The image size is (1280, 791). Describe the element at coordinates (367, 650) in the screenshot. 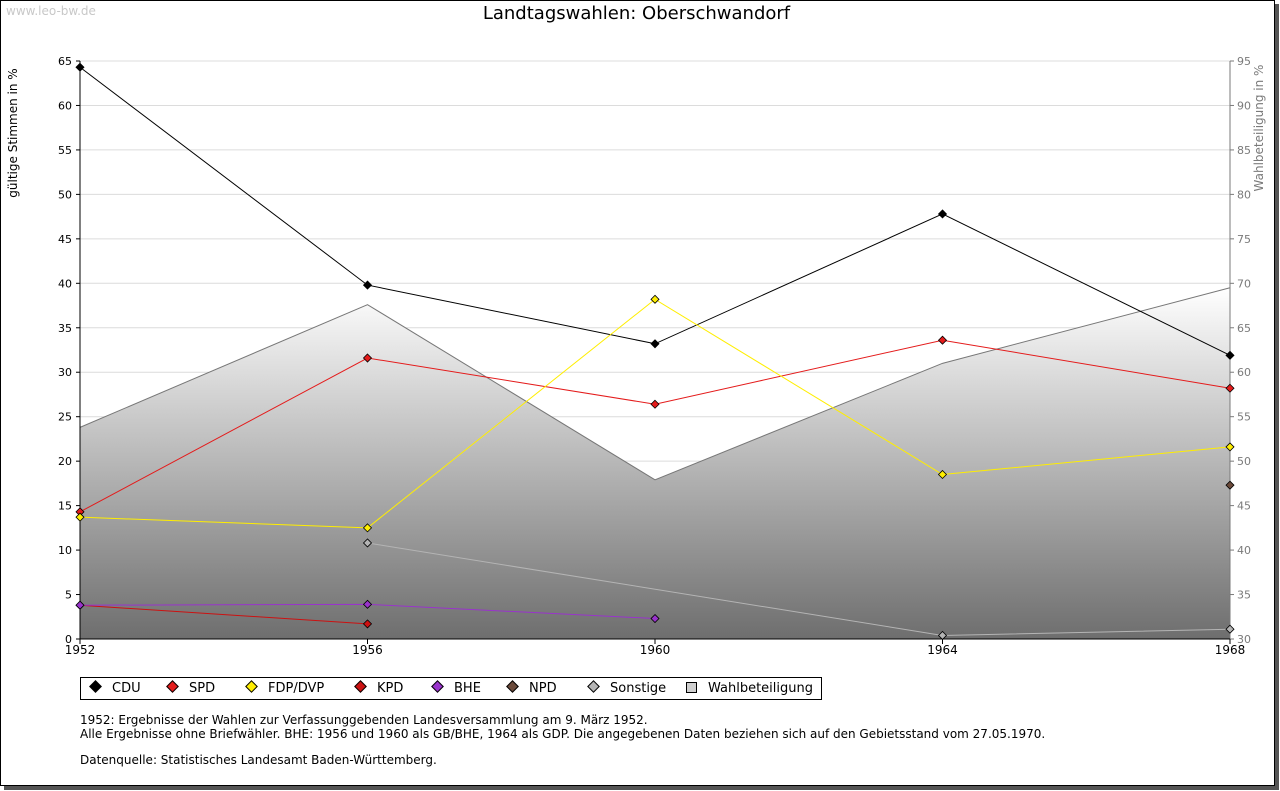

I see `x-tick-label: 1956` at that location.